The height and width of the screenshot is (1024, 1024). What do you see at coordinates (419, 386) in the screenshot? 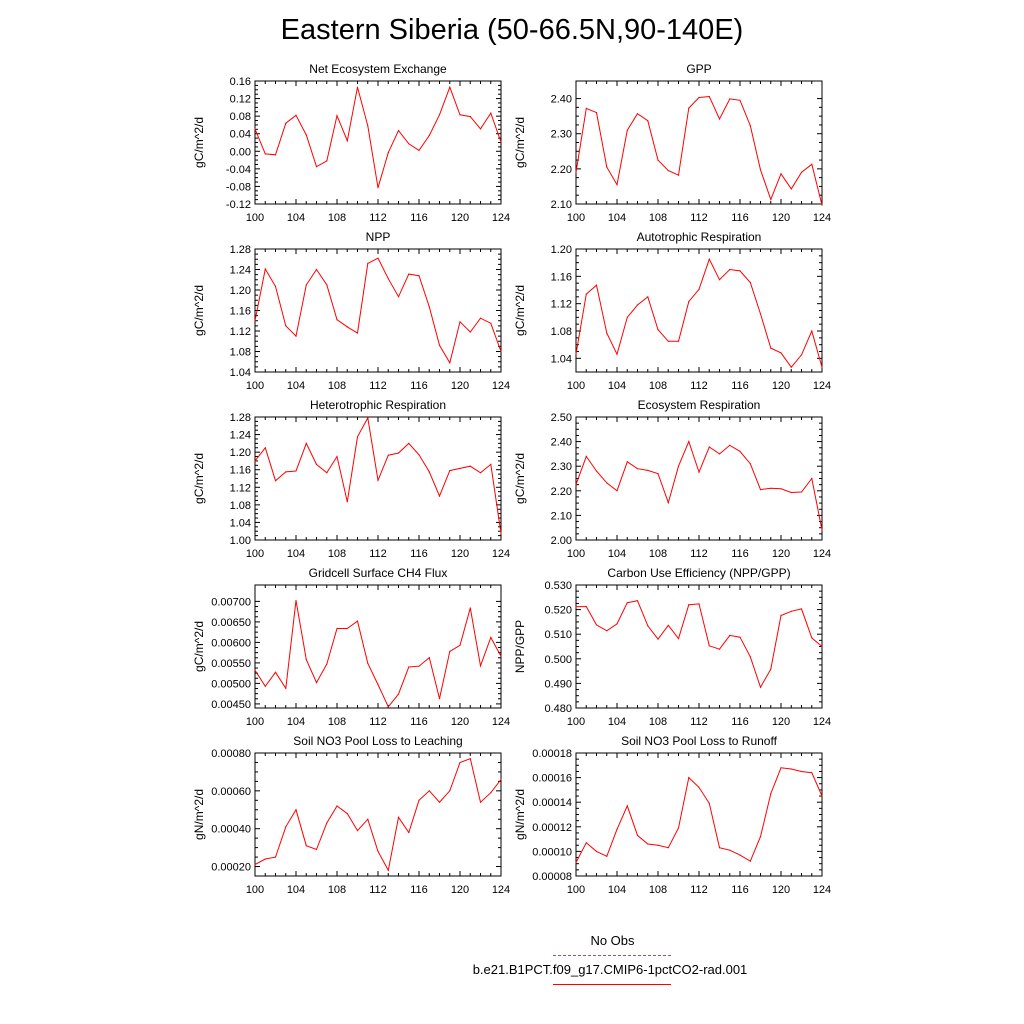
I see `x-tick-label: 116` at bounding box center [419, 386].